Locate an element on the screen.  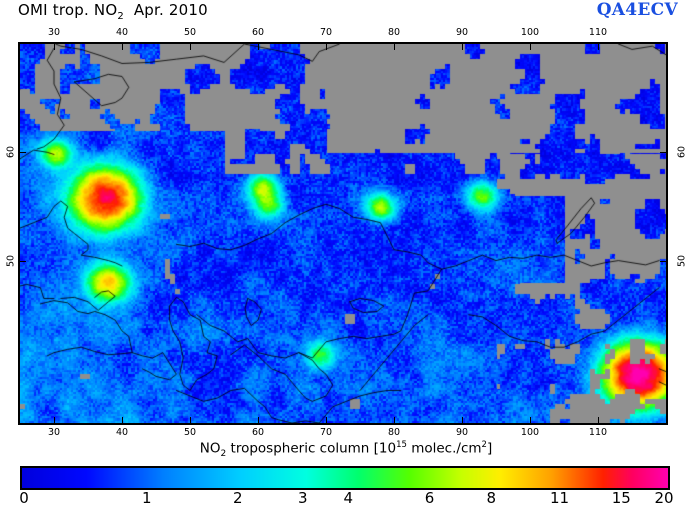
lon-tick-mark-40-bottom is located at coordinates (122, 420).